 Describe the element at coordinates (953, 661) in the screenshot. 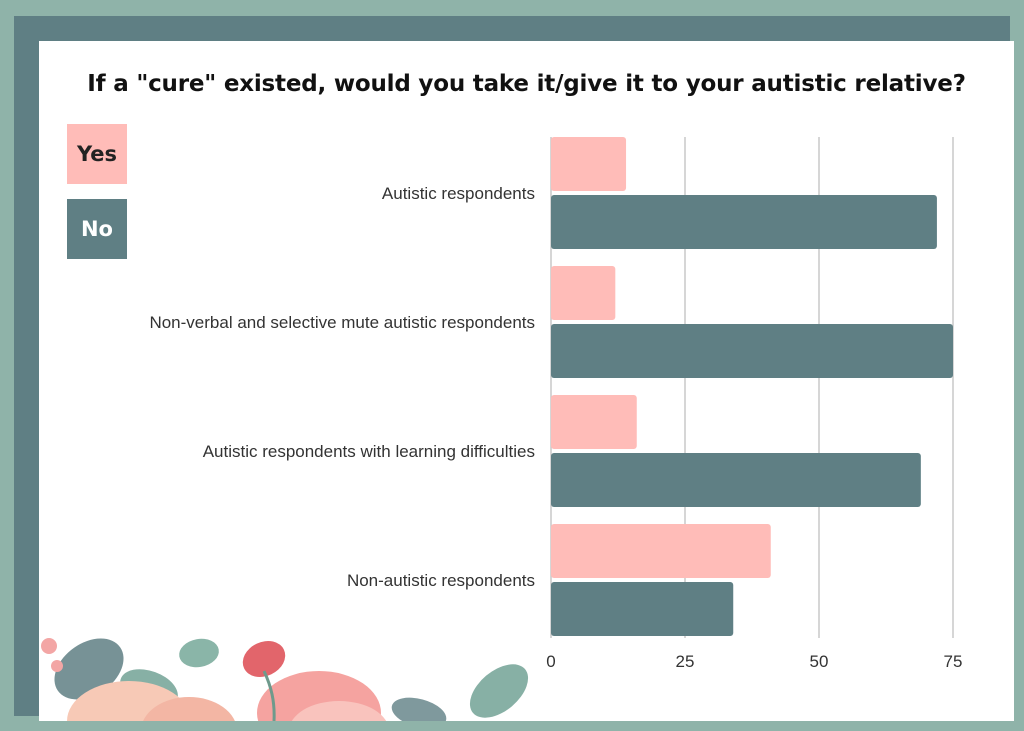

I see `x-tick-label: 75` at that location.